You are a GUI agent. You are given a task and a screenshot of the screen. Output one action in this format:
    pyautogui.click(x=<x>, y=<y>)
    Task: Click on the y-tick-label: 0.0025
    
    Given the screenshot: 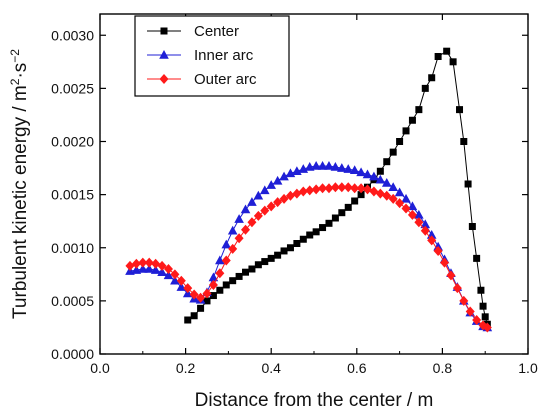 What is the action you would take?
    pyautogui.click(x=72, y=88)
    